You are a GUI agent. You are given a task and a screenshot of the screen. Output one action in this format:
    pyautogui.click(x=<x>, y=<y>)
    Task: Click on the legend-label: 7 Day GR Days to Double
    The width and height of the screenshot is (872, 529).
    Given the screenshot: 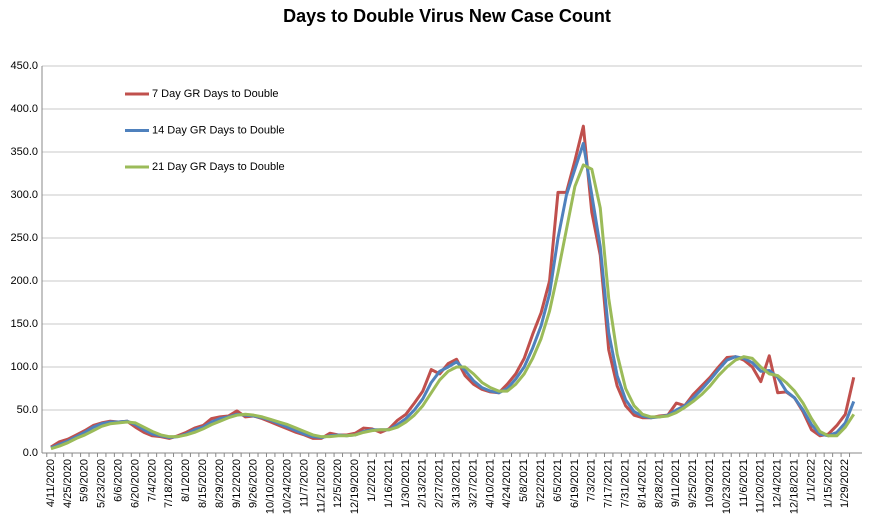 What is the action you would take?
    pyautogui.click(x=215, y=94)
    